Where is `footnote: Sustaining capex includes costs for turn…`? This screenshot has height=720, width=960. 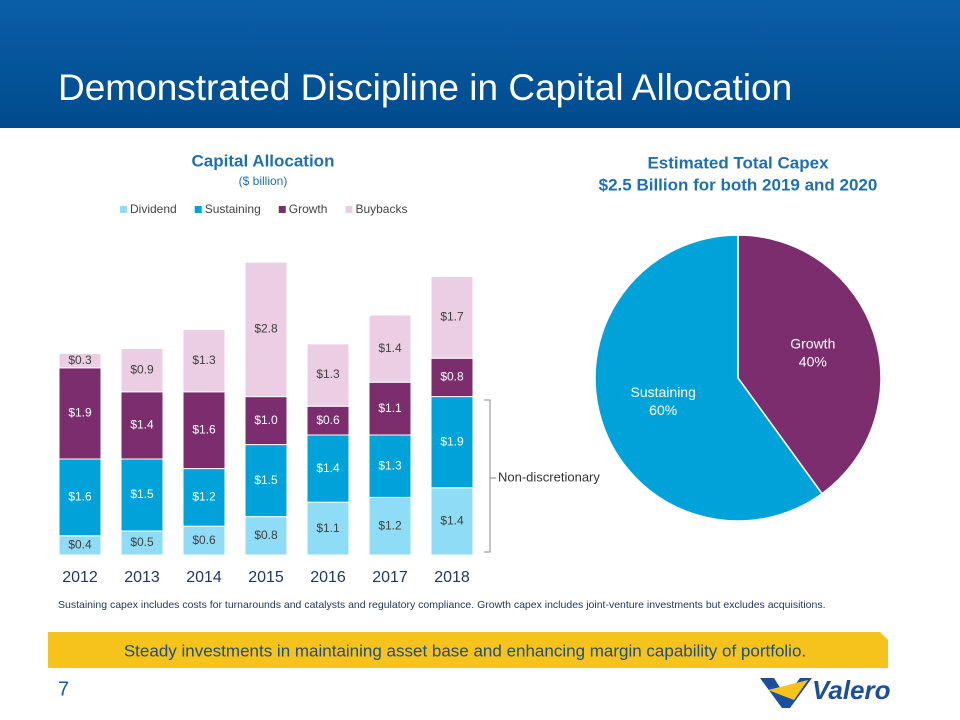 footnote: Sustaining capex includes costs for turn… is located at coordinates (442, 605).